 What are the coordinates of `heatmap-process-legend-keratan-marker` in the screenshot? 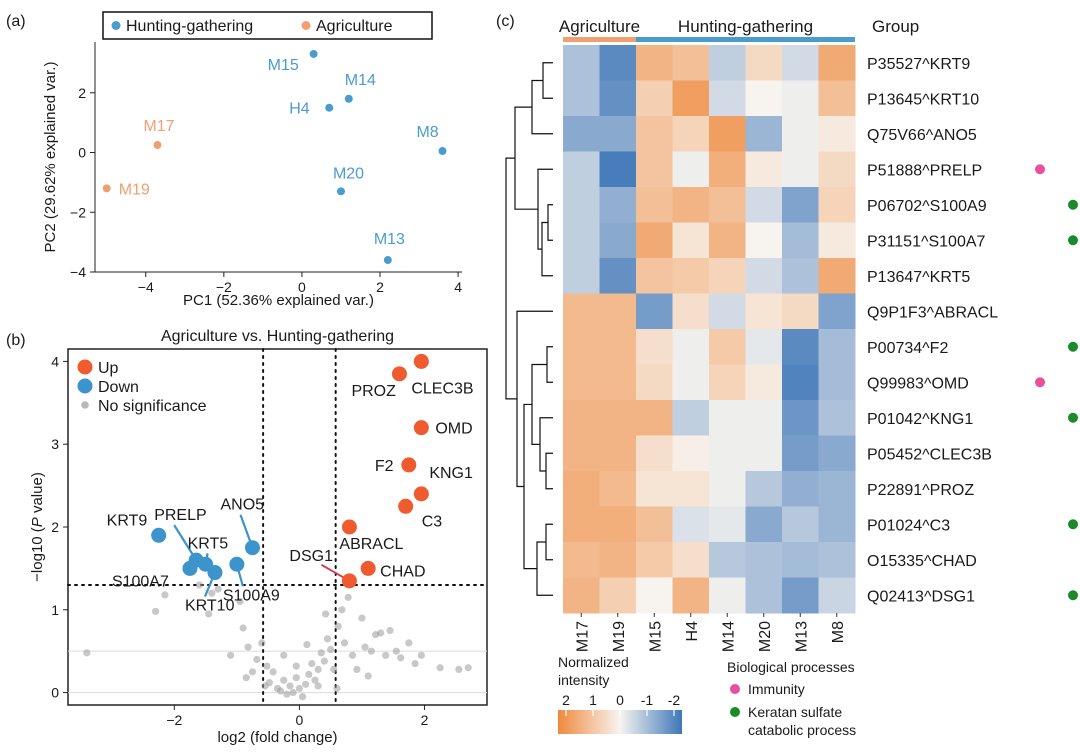 It's located at (735, 712).